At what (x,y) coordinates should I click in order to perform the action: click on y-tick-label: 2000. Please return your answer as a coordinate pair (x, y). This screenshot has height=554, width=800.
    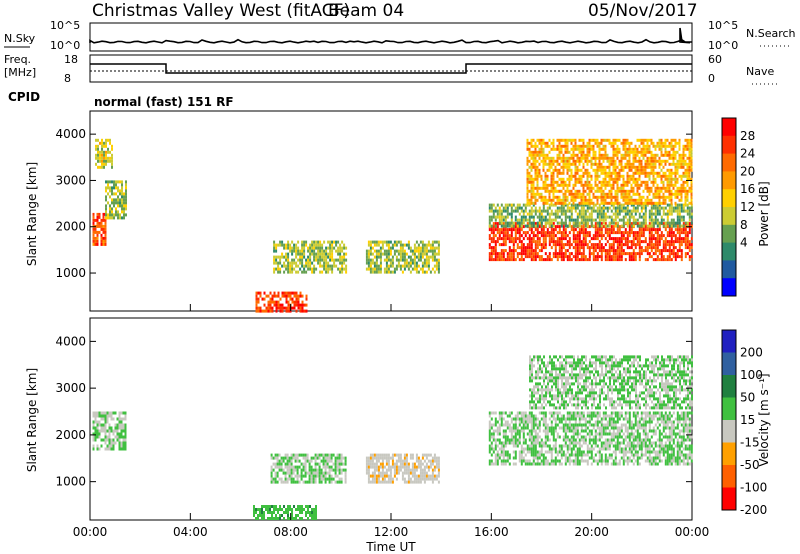
    Looking at the image, I should click on (70, 227).